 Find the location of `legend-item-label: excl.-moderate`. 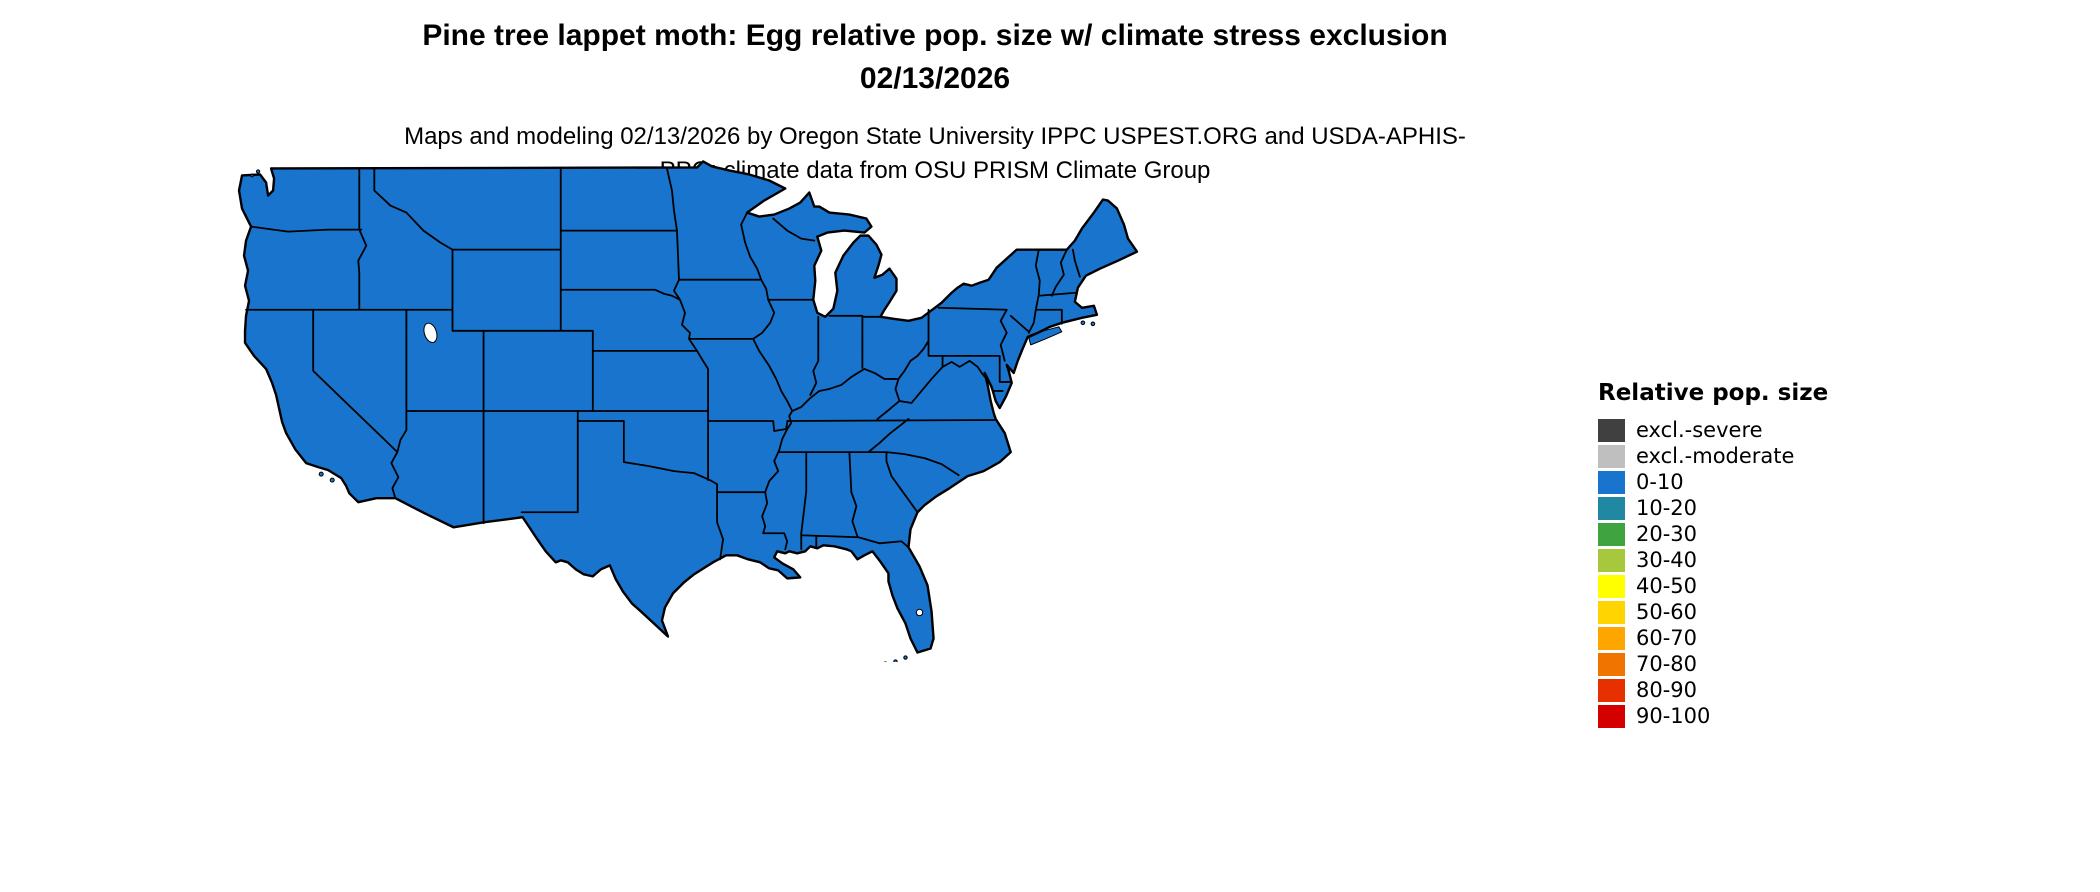

legend-item-label: excl.-moderate is located at coordinates (1715, 456).